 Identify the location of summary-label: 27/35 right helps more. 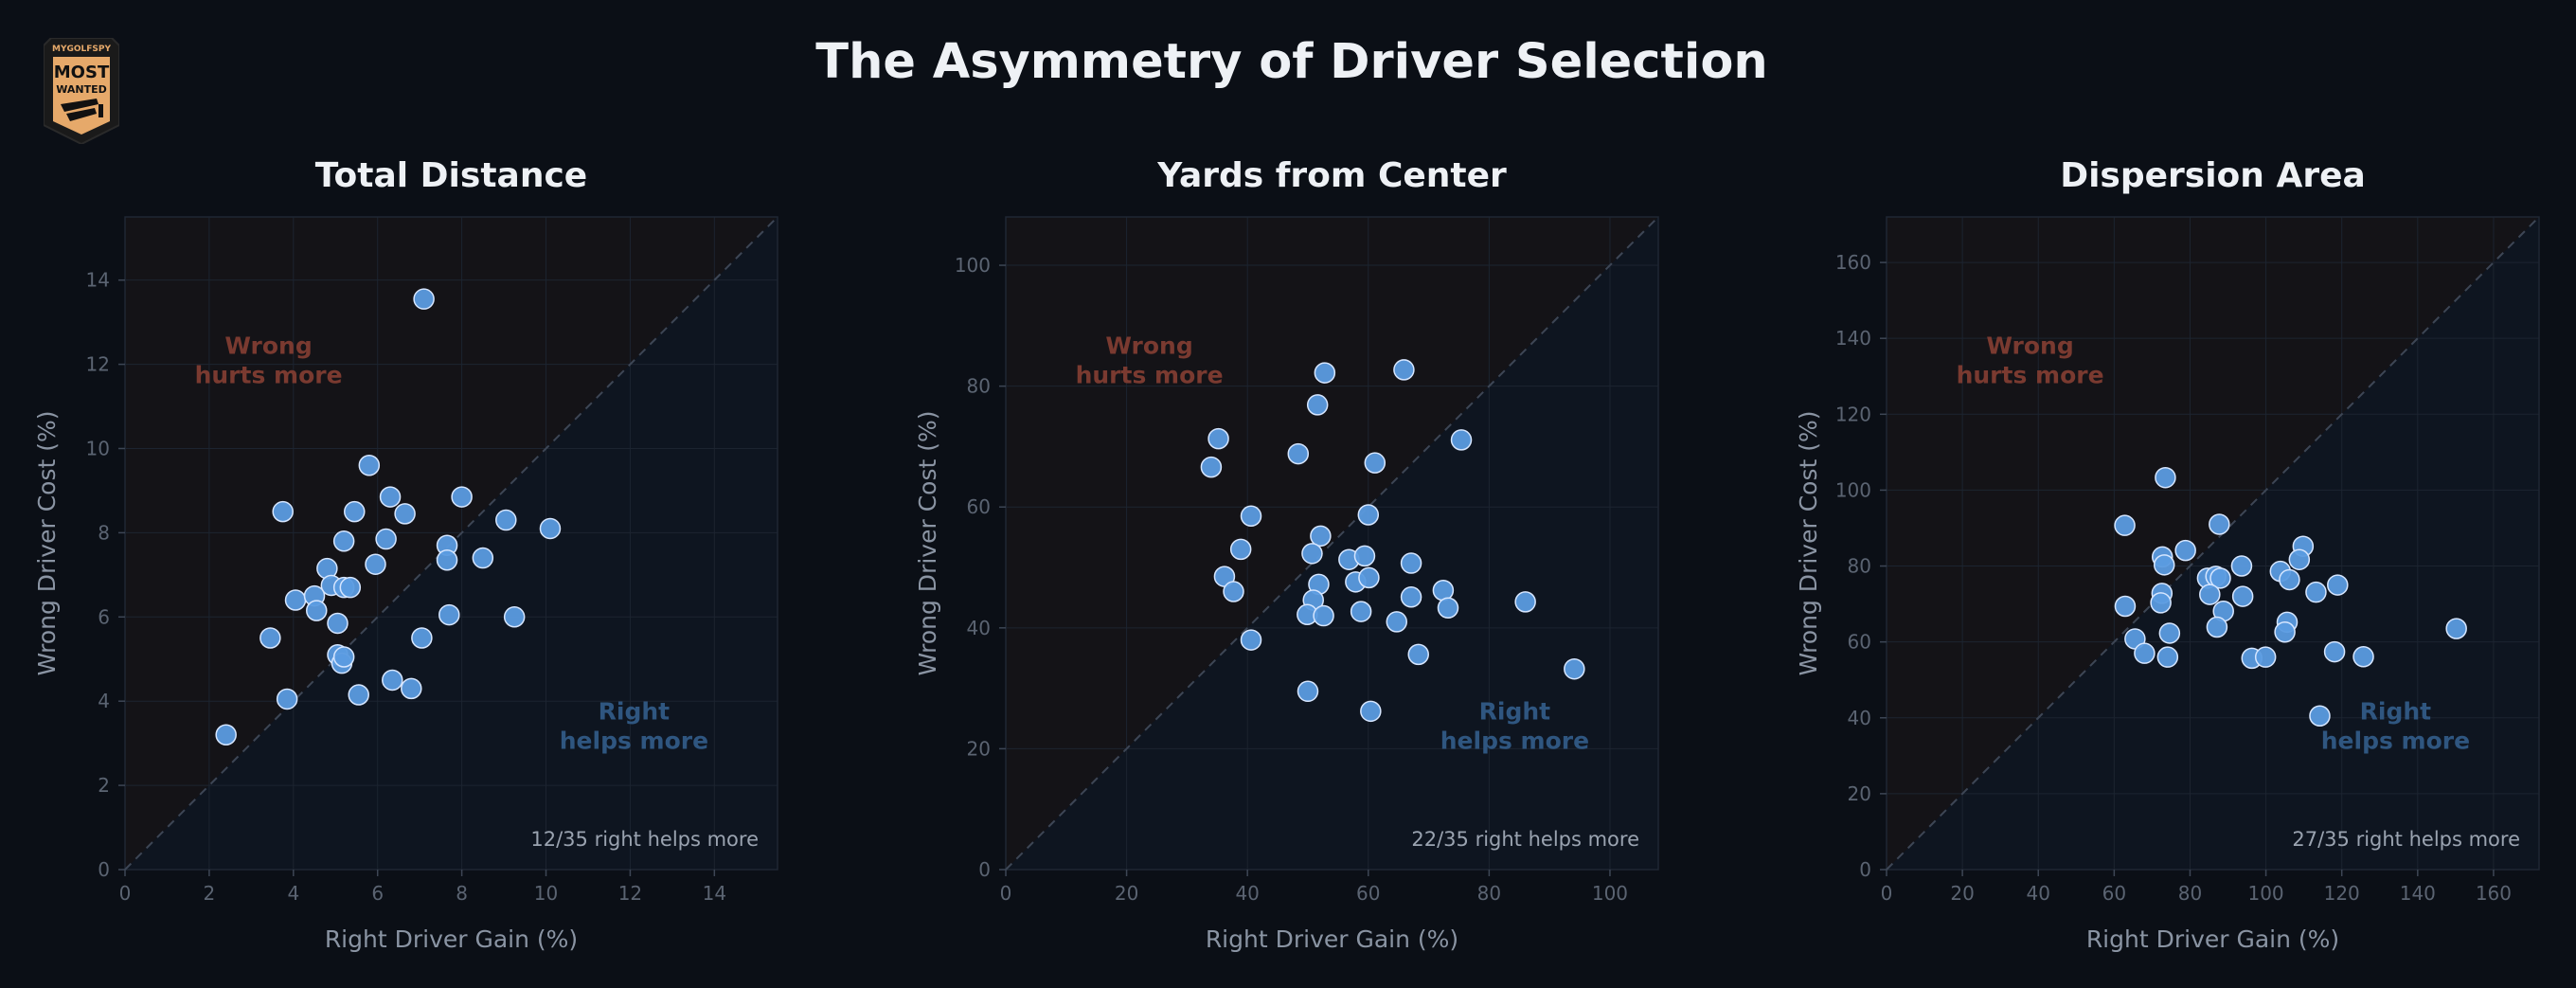
(2406, 839).